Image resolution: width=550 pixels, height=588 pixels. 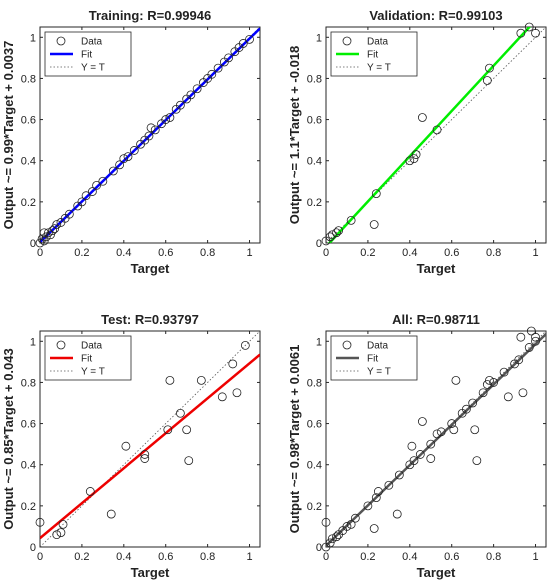 I want to click on training-x-tick-label: 0.2, so click(x=81, y=253).